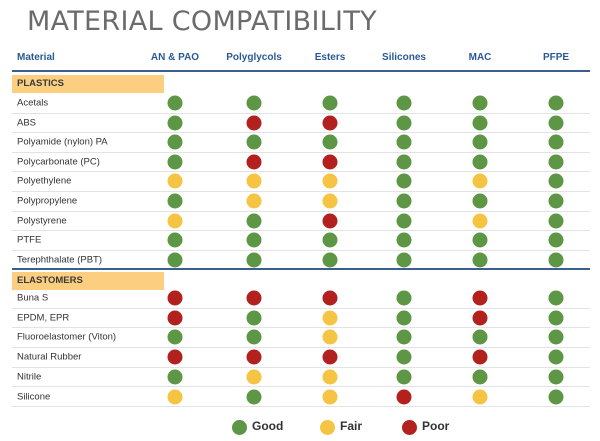 The height and width of the screenshot is (441, 600). Describe the element at coordinates (88, 84) in the screenshot. I see `section-label: PLASTICS` at that location.